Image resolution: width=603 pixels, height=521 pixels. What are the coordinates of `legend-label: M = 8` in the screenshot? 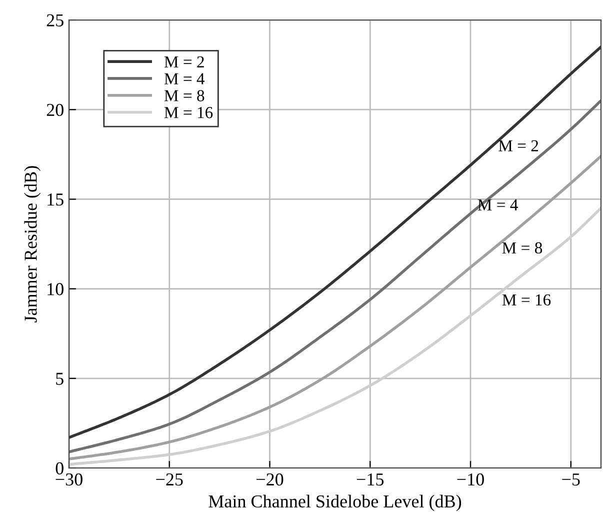 It's located at (184, 96).